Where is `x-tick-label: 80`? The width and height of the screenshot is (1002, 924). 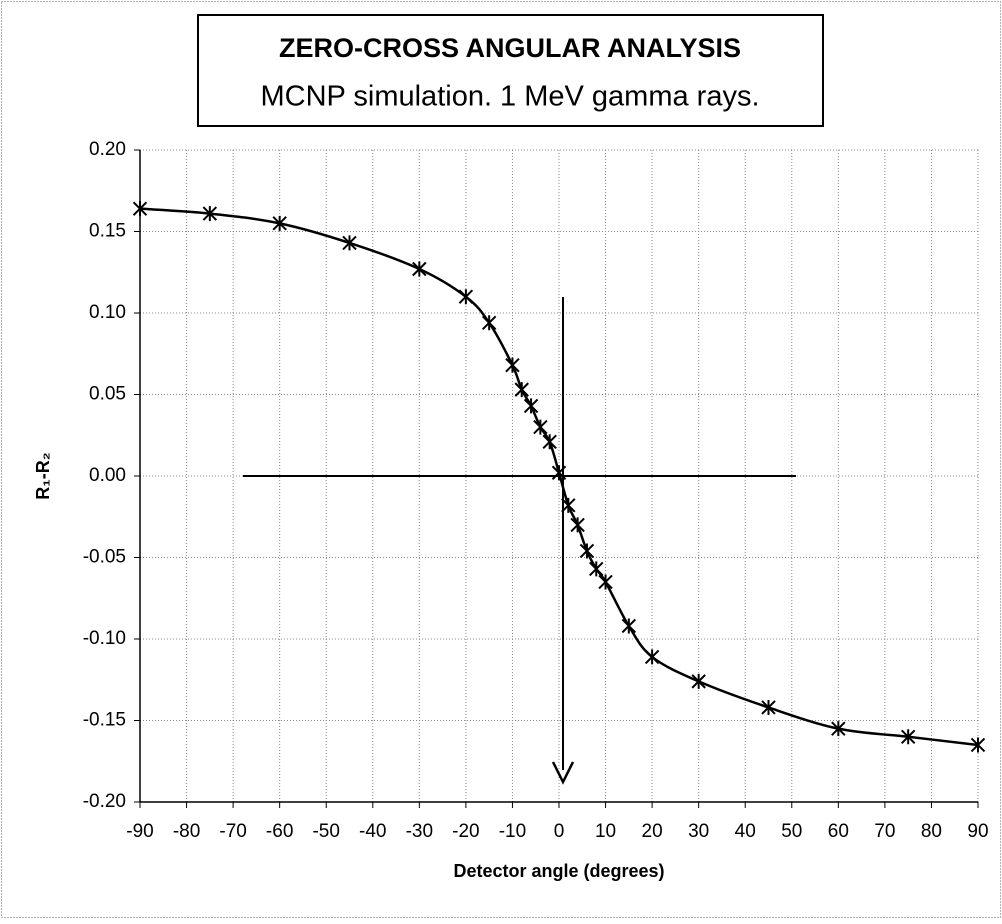 x-tick-label: 80 is located at coordinates (931, 831).